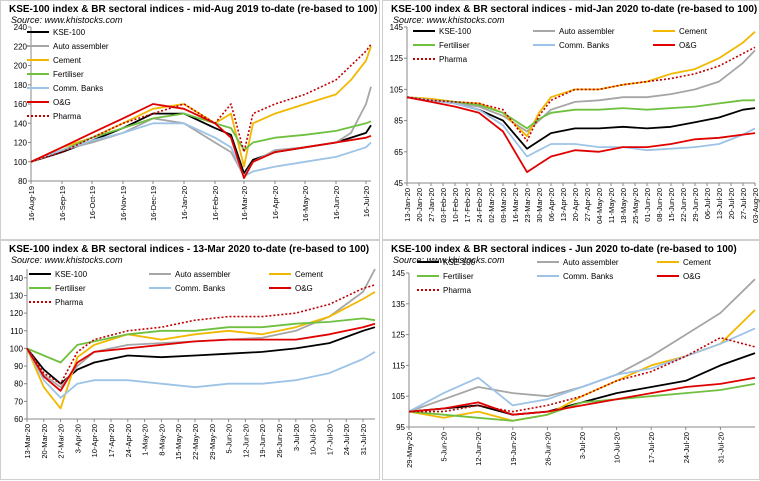 The image size is (760, 481). What do you see at coordinates (123, 203) in the screenshot?
I see `x-tick-label: 16-Nov-19` at bounding box center [123, 203].